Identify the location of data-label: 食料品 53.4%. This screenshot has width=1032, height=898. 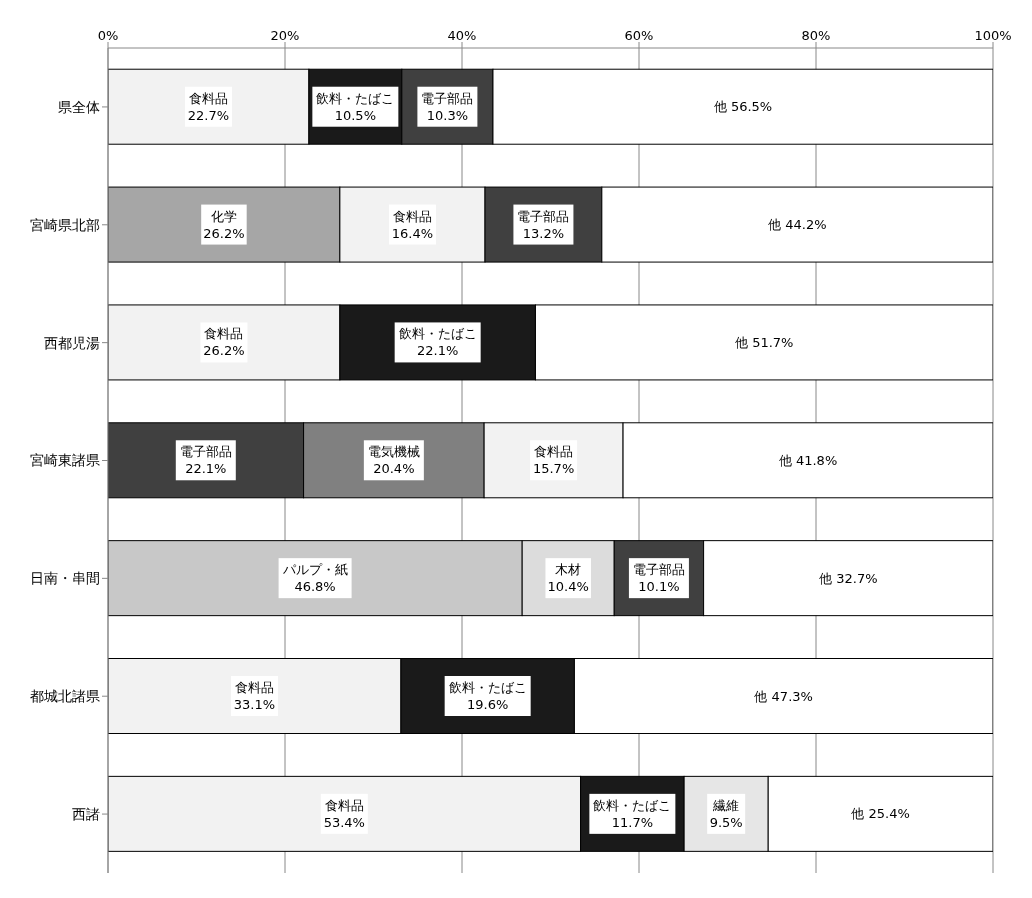
(344, 813).